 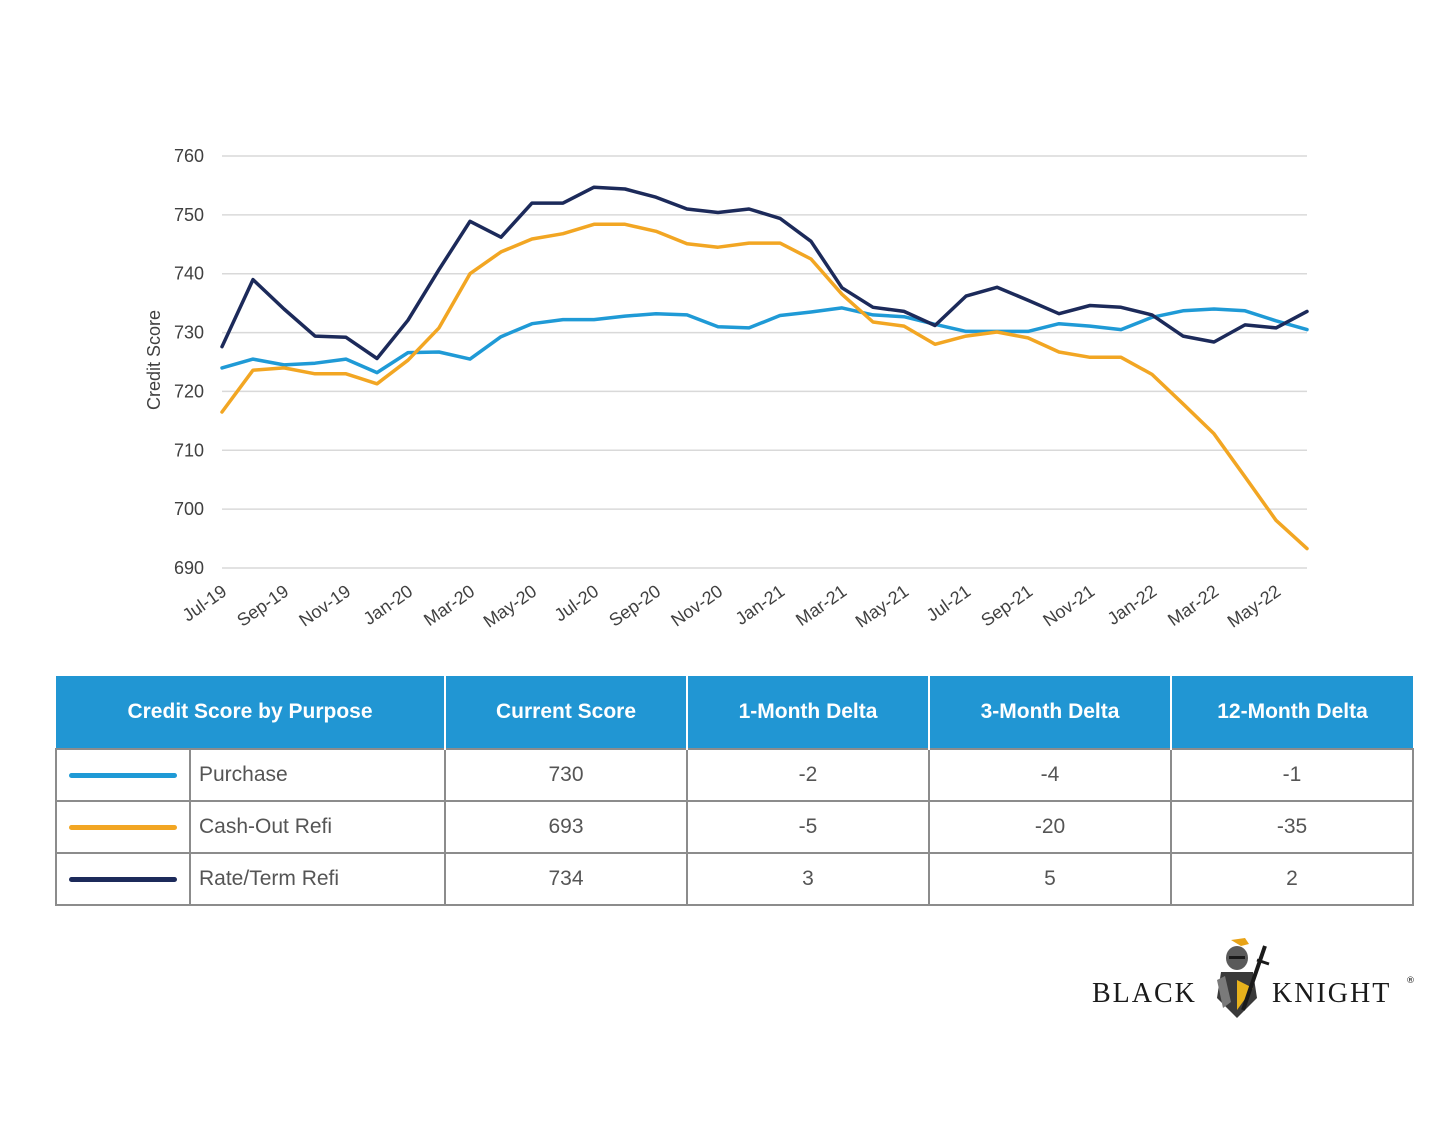 I want to click on x-tick-label: Jan-21, so click(x=760, y=605).